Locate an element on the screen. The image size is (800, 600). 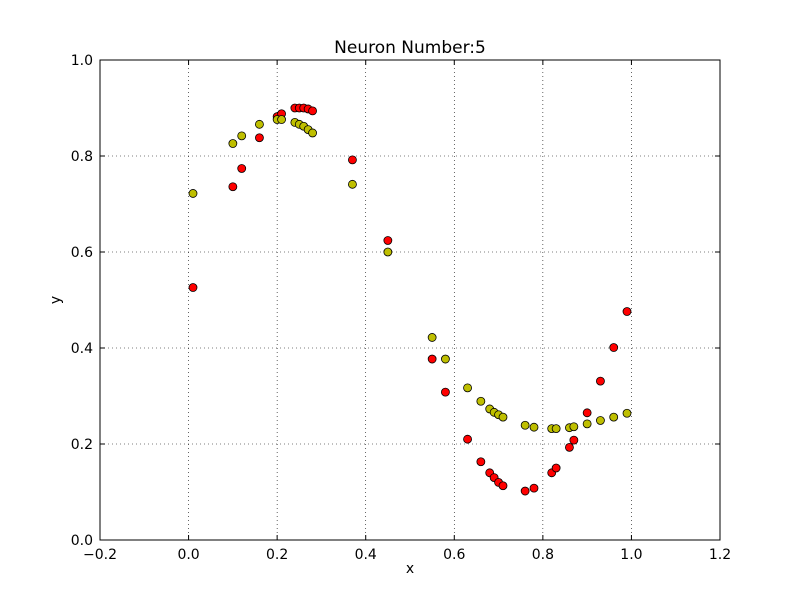
x-tick-label: 1.2 is located at coordinates (720, 555).